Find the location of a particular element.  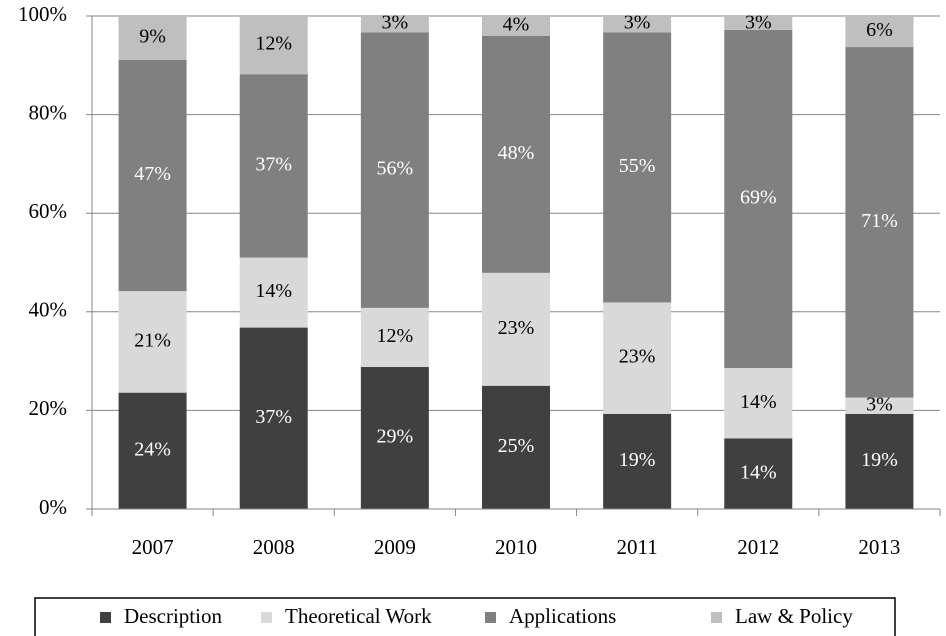

y-tick-label: 0% is located at coordinates (53, 507).